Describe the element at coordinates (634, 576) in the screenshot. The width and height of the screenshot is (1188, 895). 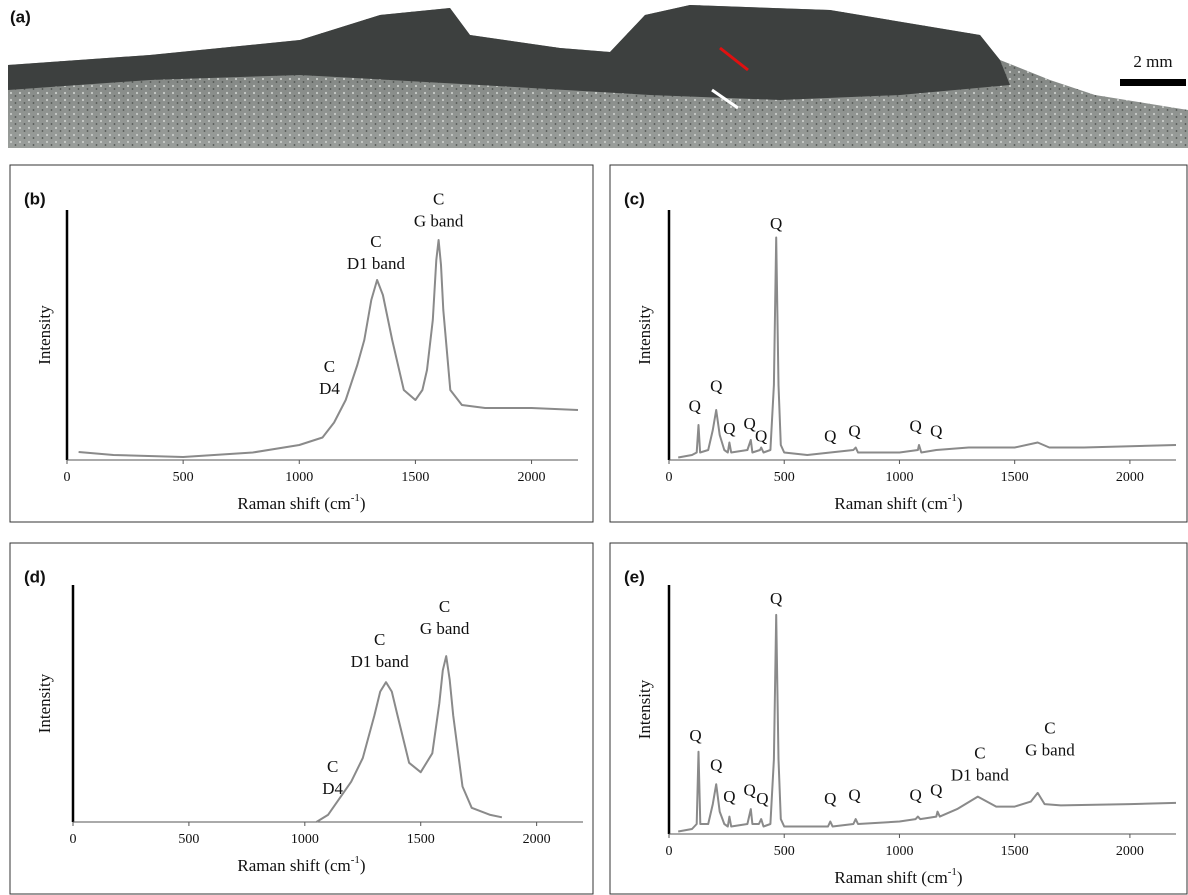
I see `panel-label: (e)` at that location.